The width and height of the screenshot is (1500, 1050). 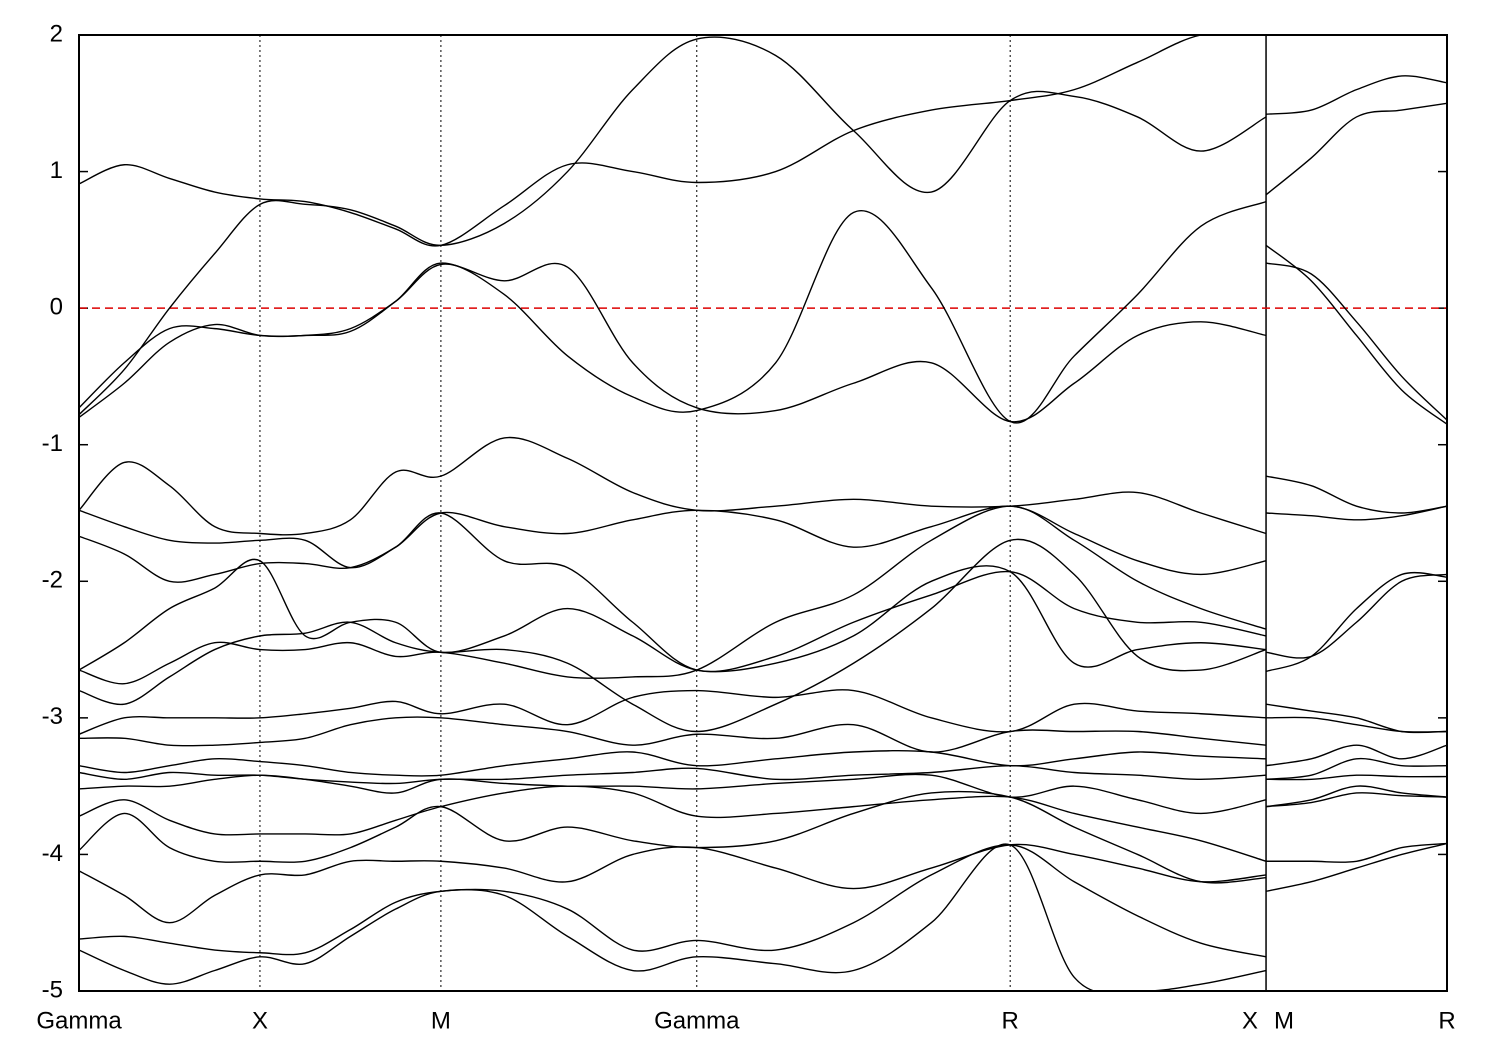 What do you see at coordinates (52, 443) in the screenshot?
I see `y-tick-label: -1` at bounding box center [52, 443].